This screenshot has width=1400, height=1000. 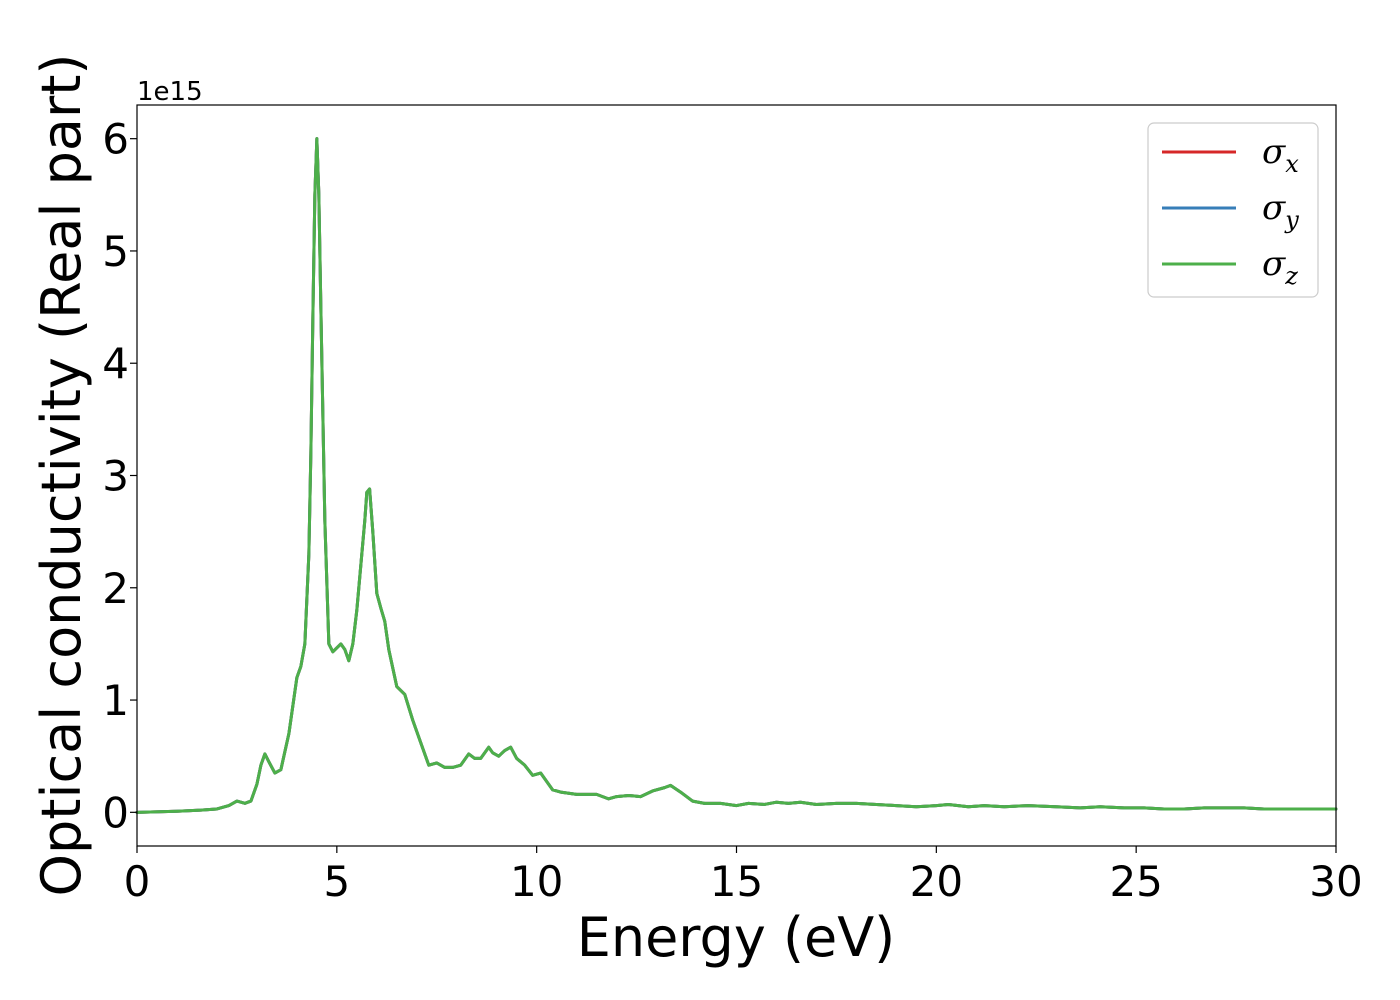 I want to click on x-tick-label: 25, so click(x=1135, y=881).